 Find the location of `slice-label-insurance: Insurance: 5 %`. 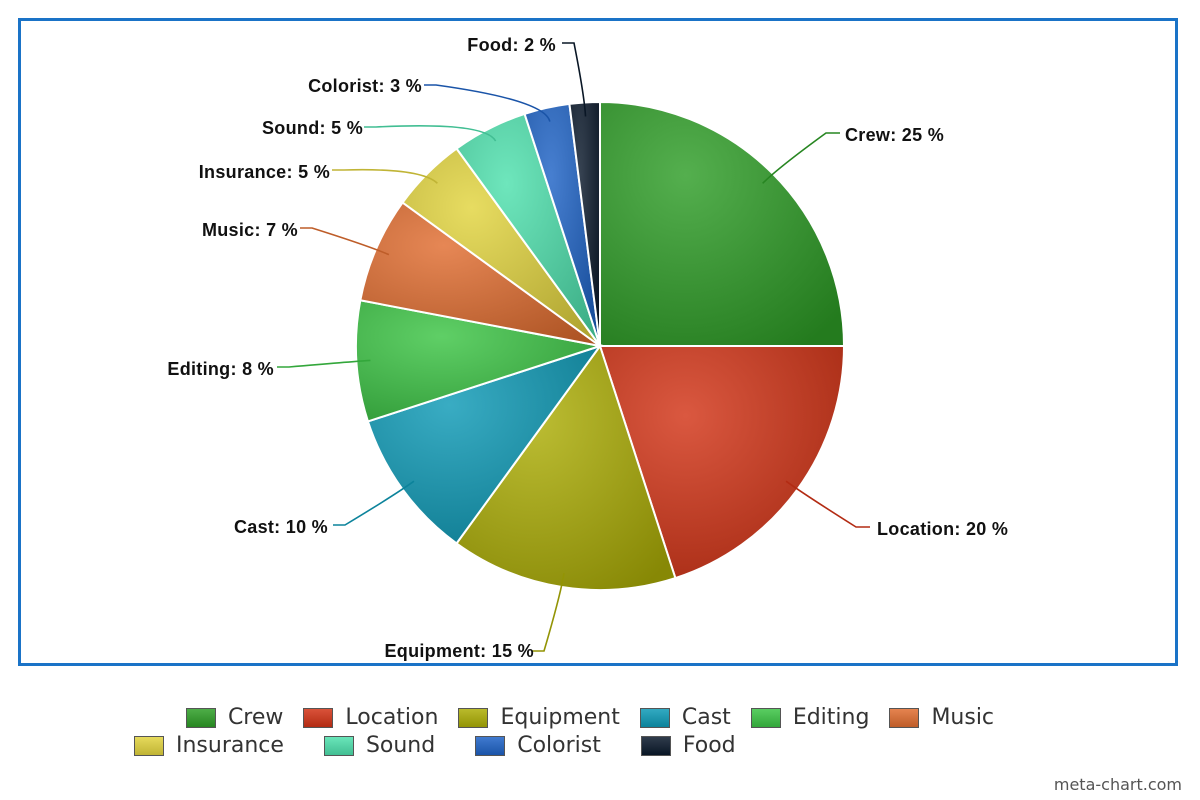

slice-label-insurance: Insurance: 5 % is located at coordinates (264, 172).